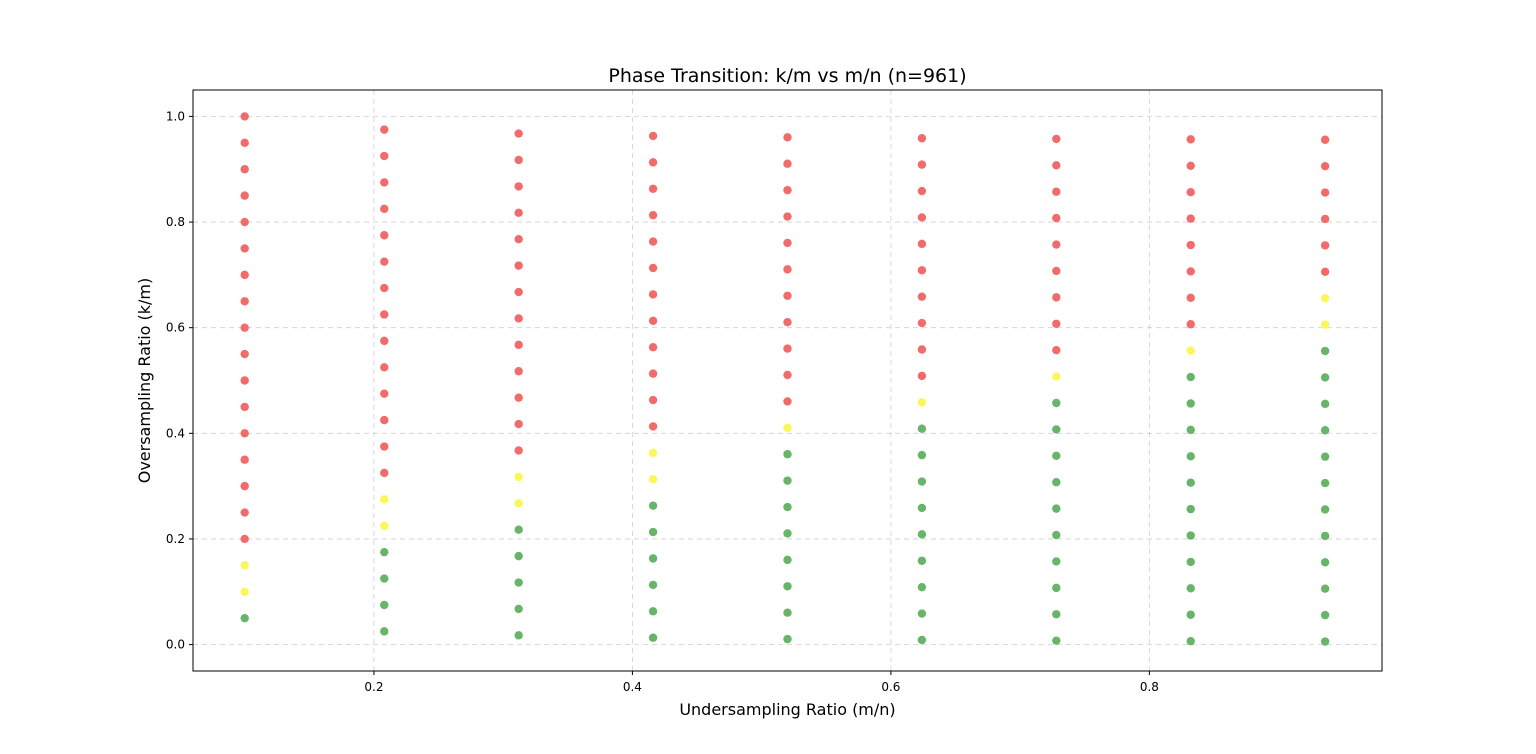  I want to click on y-tick-label: 0.6, so click(175, 328).